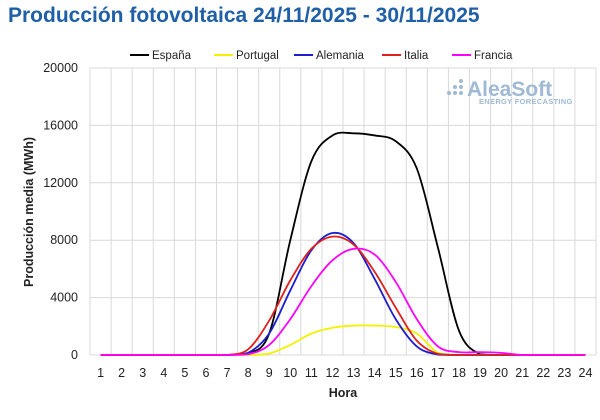 The width and height of the screenshot is (600, 420). Describe the element at coordinates (459, 373) in the screenshot. I see `x-tick-label: 18` at that location.